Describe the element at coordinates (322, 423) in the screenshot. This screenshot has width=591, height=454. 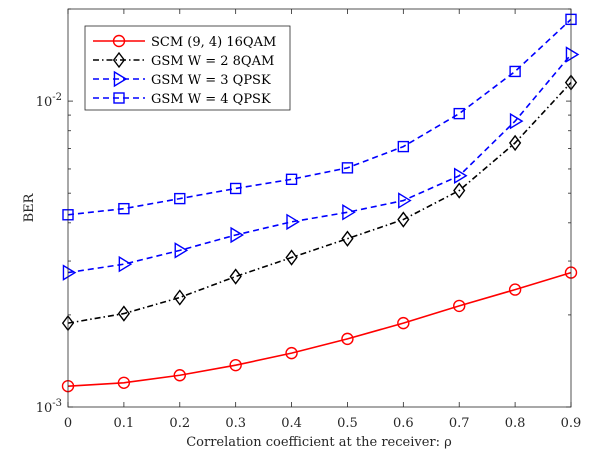
I see `x-tick-labels: 0 0.1 0.2 0.3 0.4 0.5 0.6 0.7 0.8 0.9` at that location.